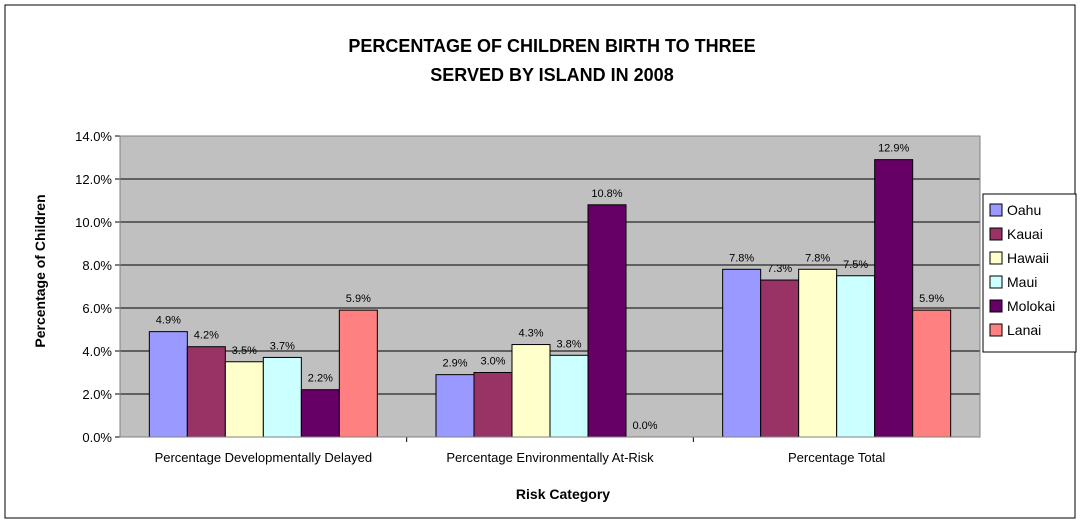 This screenshot has height=523, width=1084. I want to click on legend-label-molokai: Molokai, so click(1031, 306).